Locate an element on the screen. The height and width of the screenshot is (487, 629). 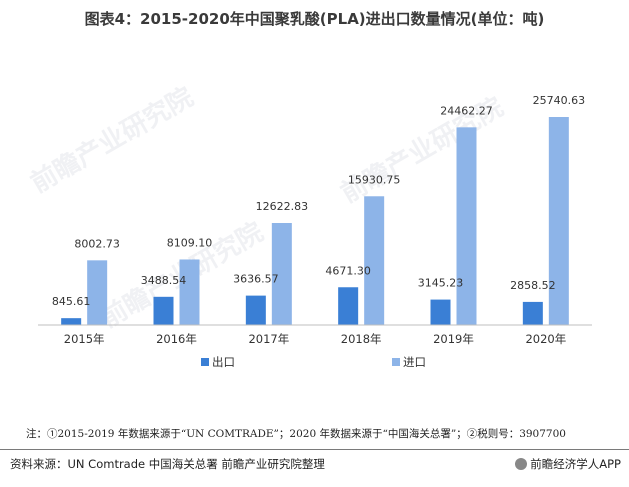
x-tick-labels-group: 2015年 2016年 2017年 2018年 2019年 2020年 is located at coordinates (315, 339).